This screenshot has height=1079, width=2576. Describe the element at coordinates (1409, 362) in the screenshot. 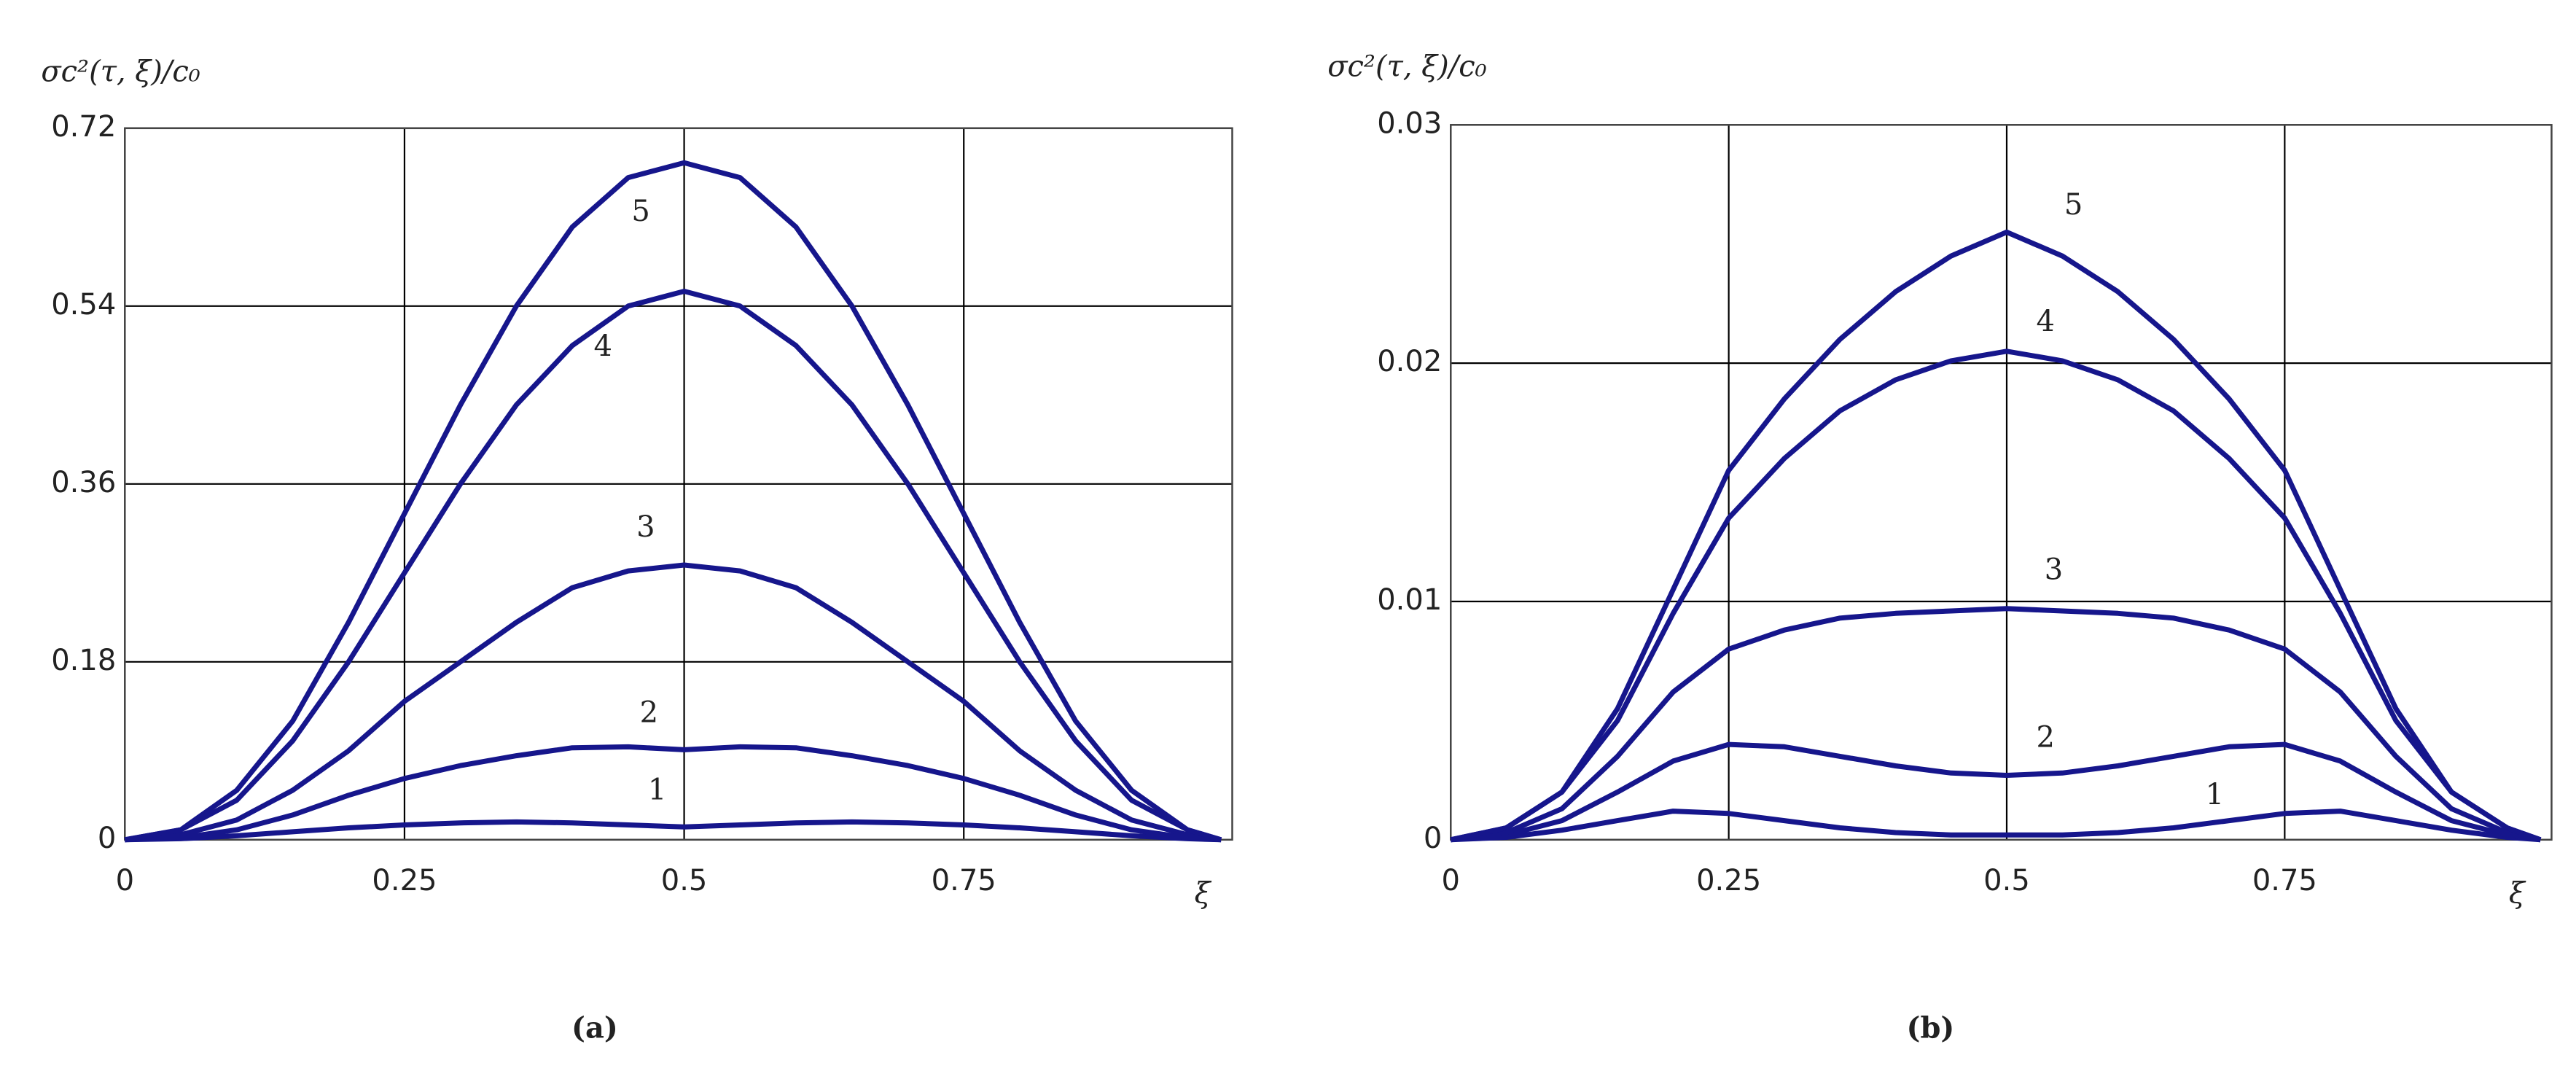

I see `y-tick-label: 0.02` at that location.